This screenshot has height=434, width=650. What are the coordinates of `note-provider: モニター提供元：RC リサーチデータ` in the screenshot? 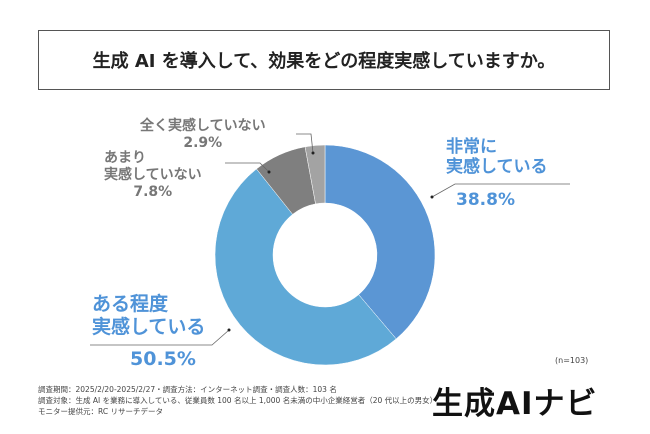 It's located at (100, 411).